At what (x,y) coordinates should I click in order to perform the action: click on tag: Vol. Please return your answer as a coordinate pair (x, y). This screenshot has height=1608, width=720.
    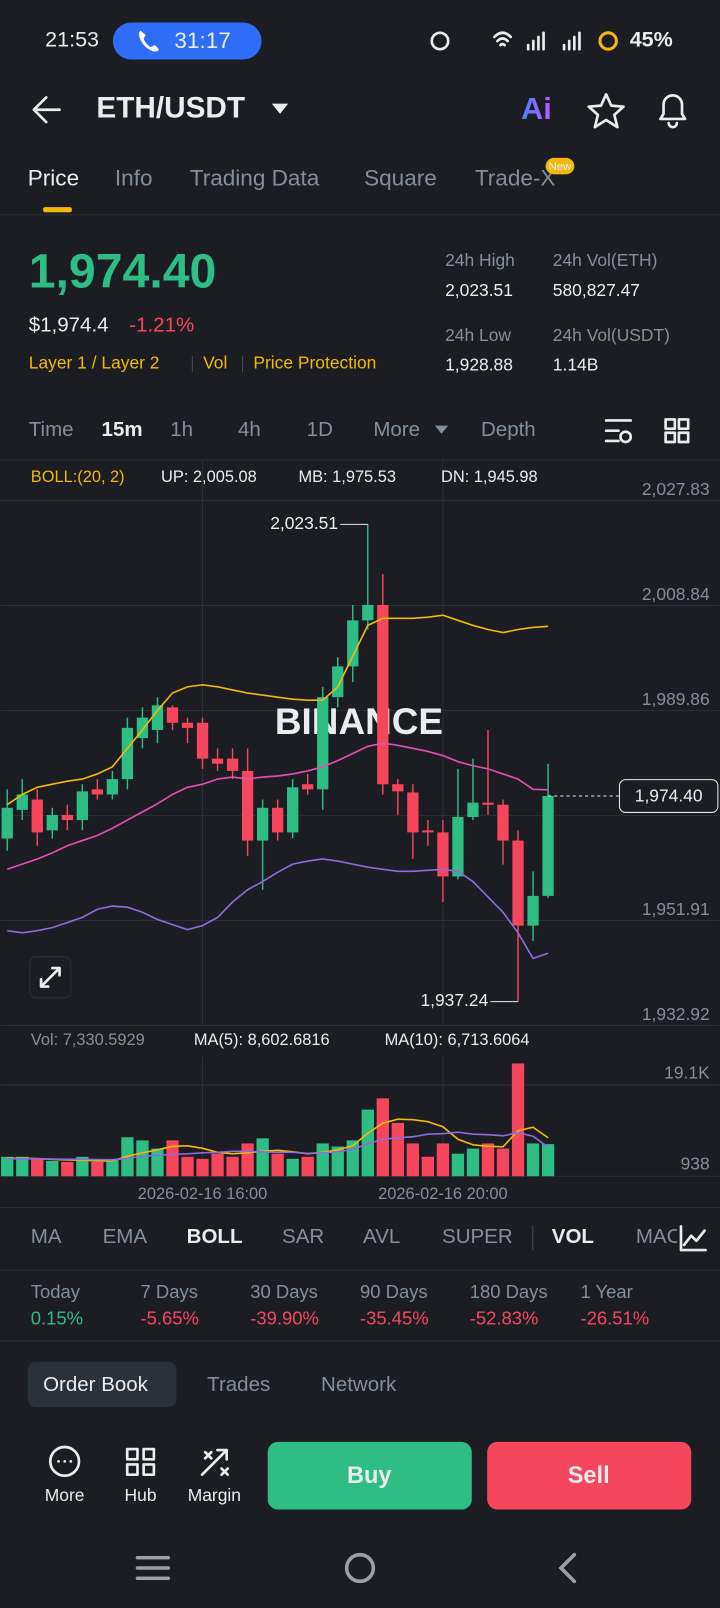
    Looking at the image, I should click on (215, 363).